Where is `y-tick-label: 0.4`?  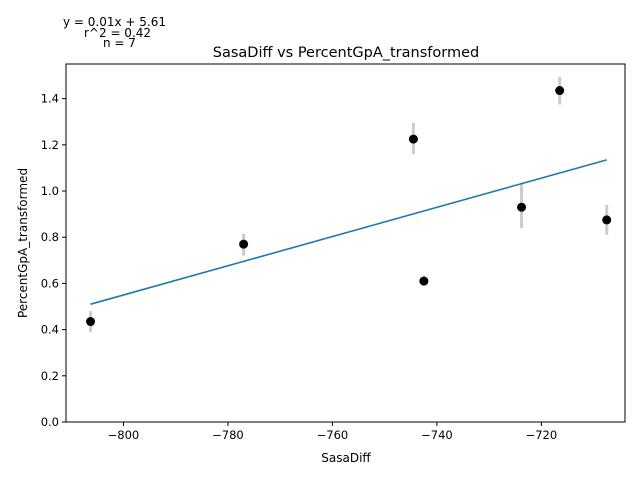
y-tick-label: 0.4 is located at coordinates (50, 330).